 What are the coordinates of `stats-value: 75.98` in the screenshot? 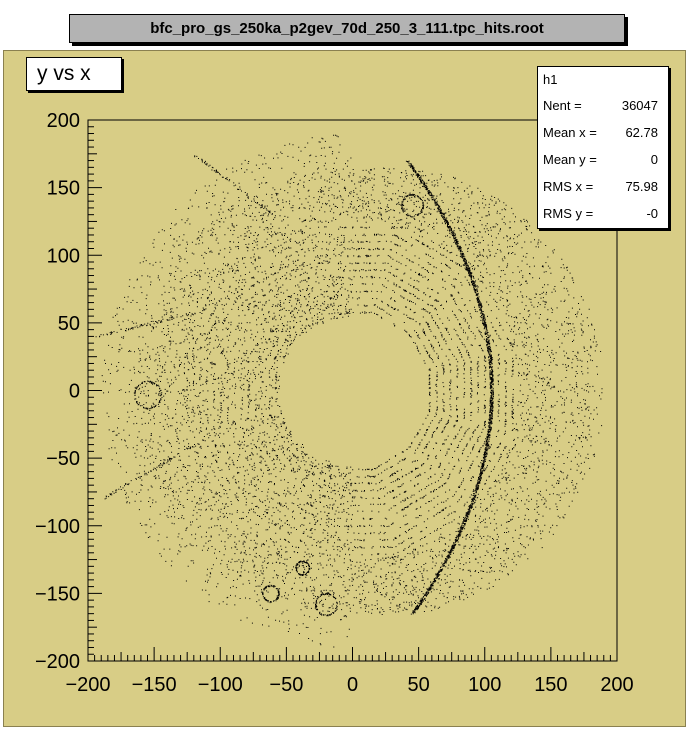 It's located at (641, 186).